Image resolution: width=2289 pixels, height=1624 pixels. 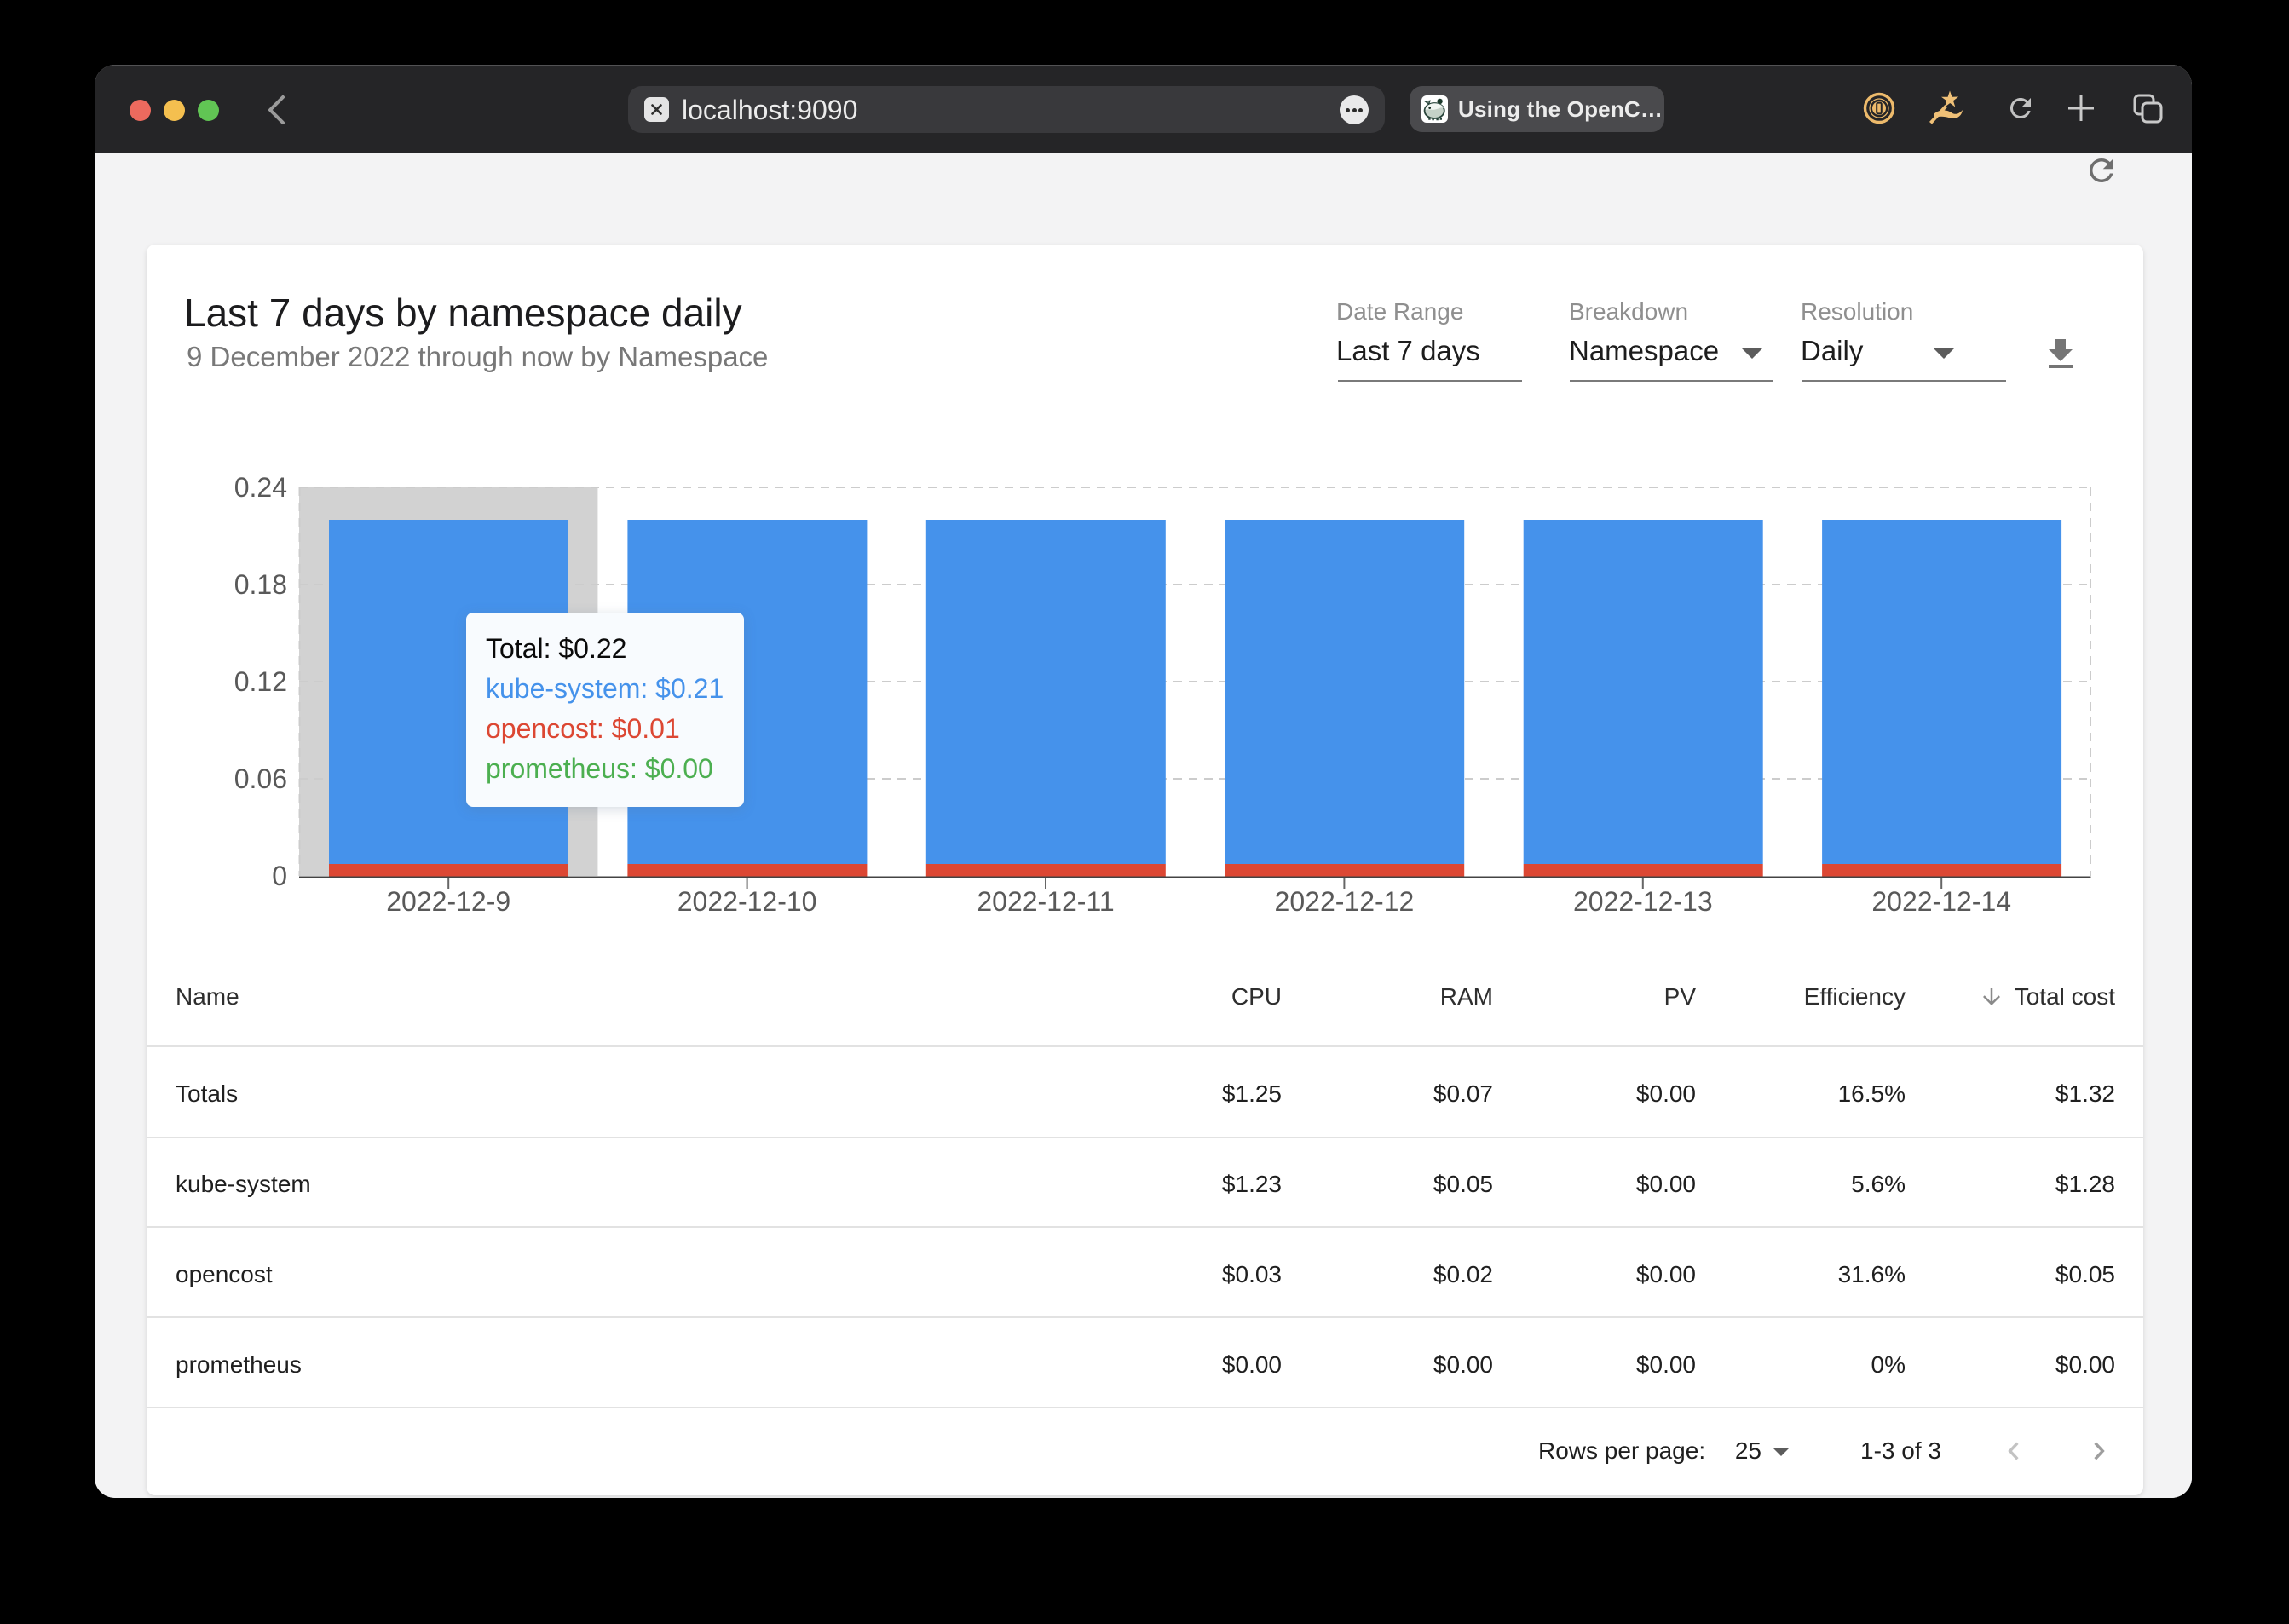 What do you see at coordinates (1345, 901) in the screenshot?
I see `svg-text: 2022-12-12` at bounding box center [1345, 901].